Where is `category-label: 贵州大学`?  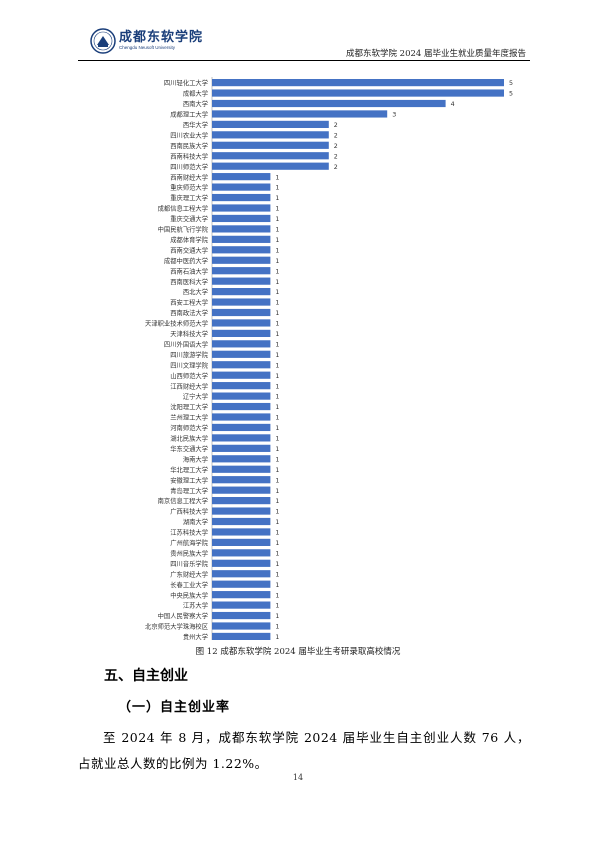 category-label: 贵州大学 is located at coordinates (195, 636).